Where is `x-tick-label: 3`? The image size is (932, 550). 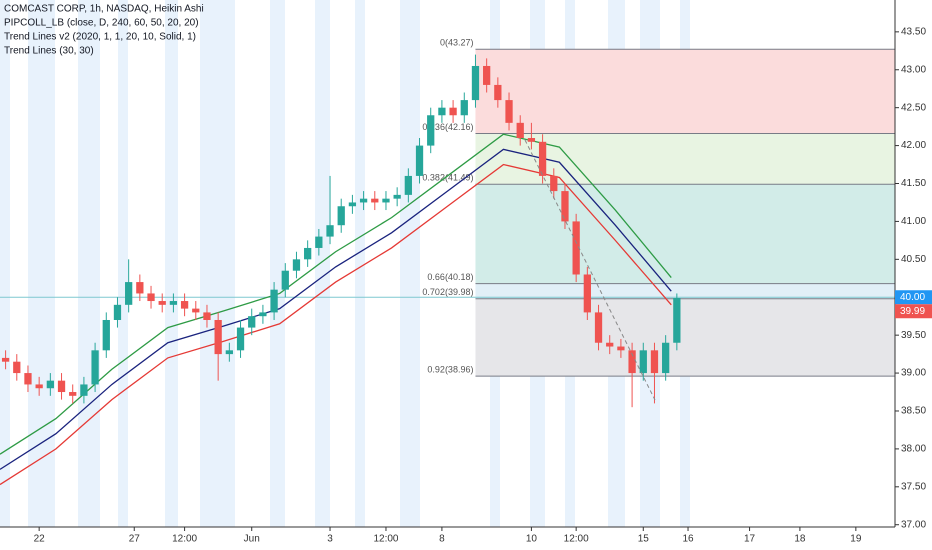 x-tick-label: 3 is located at coordinates (330, 539).